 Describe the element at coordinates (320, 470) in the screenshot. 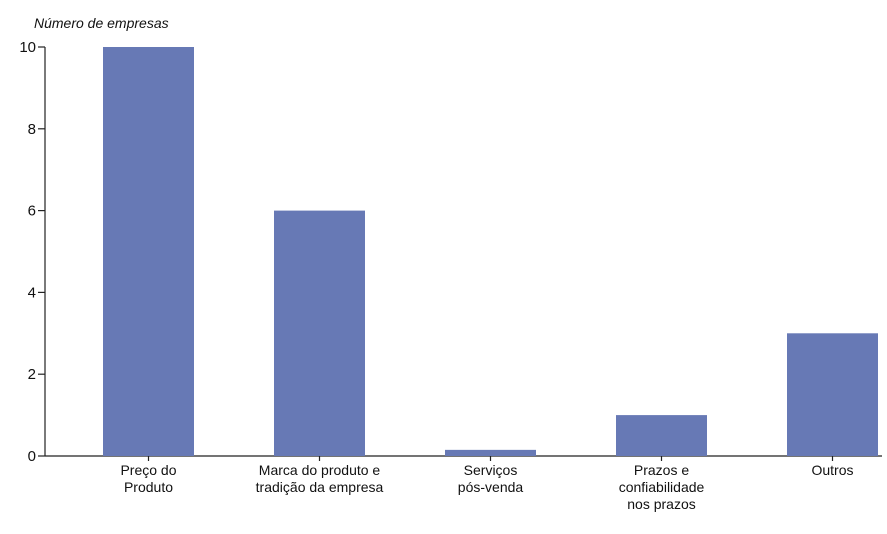

I see `x-tick-label-line: Marca do produto e` at that location.